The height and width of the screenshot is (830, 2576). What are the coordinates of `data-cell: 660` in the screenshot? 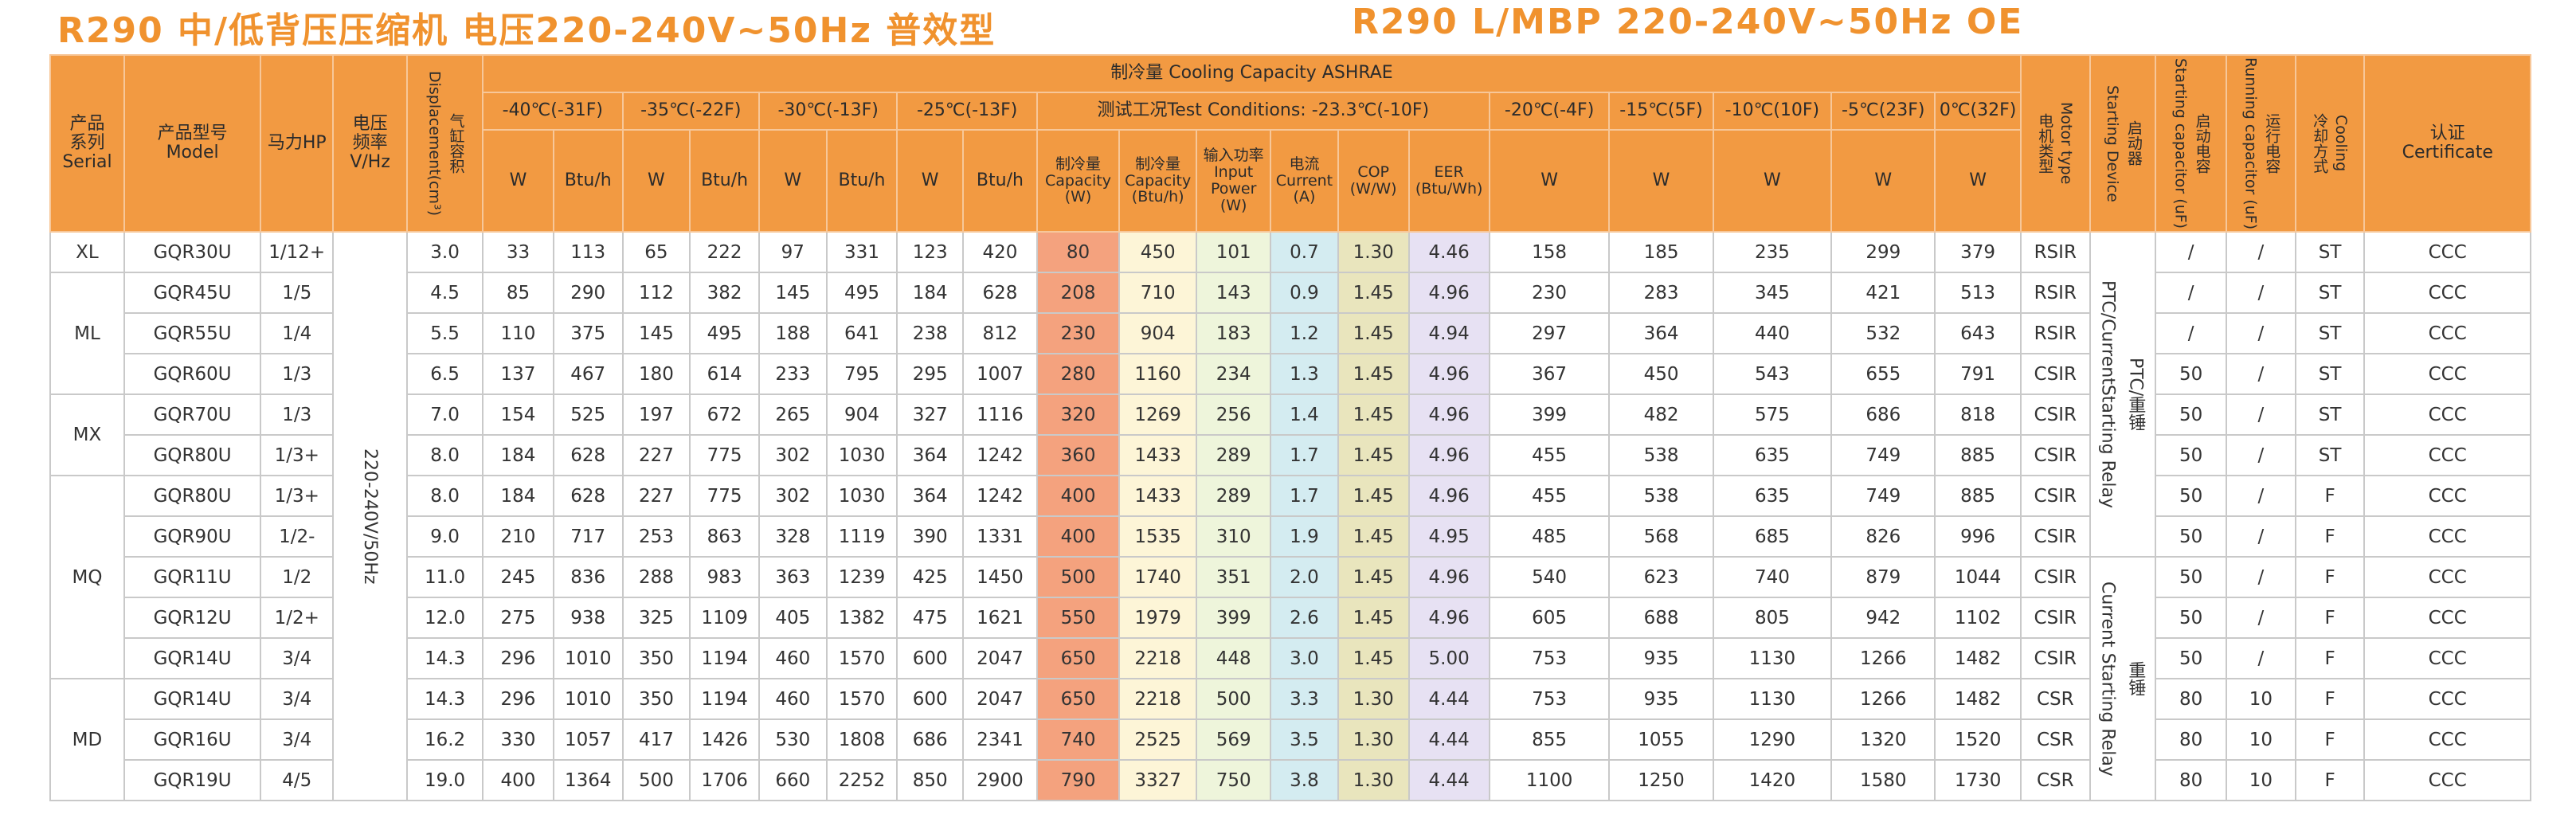 It's located at (793, 780).